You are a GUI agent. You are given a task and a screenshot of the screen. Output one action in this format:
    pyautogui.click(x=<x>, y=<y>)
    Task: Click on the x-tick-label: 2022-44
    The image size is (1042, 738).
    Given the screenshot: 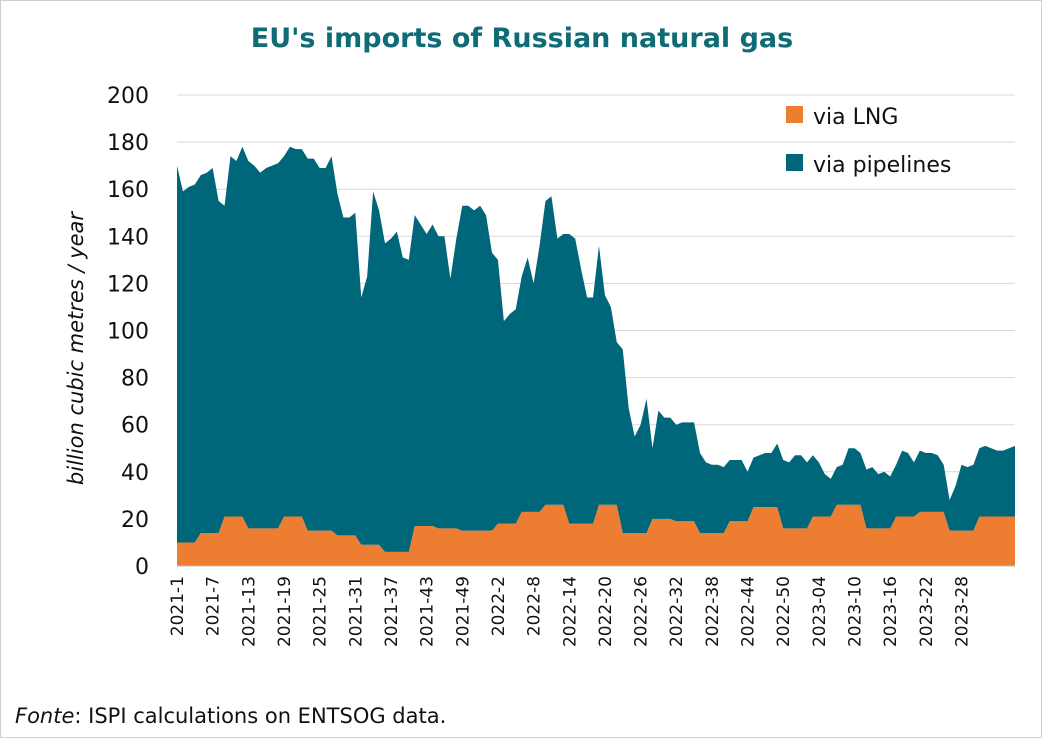 What is the action you would take?
    pyautogui.click(x=749, y=611)
    